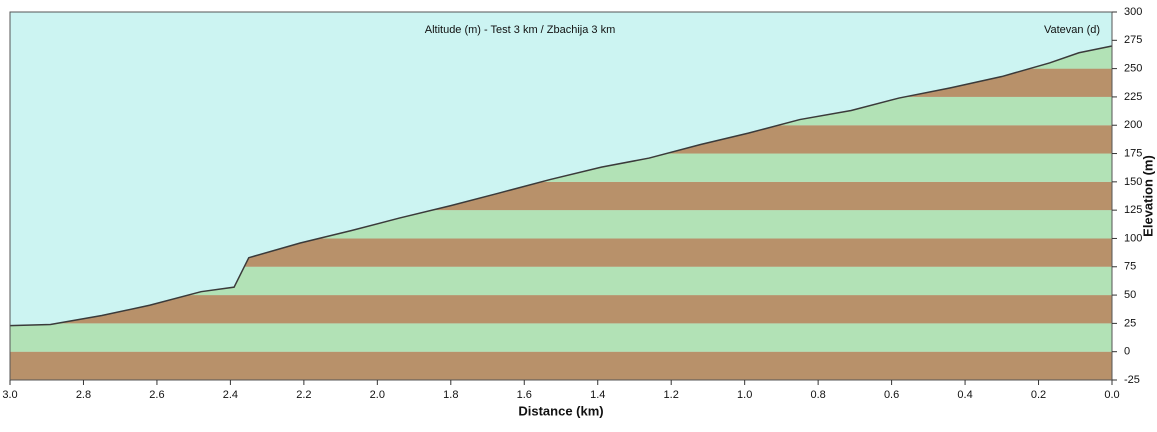 This screenshot has width=1157, height=432. What do you see at coordinates (1132, 380) in the screenshot?
I see `y-tick-label: -25` at bounding box center [1132, 380].